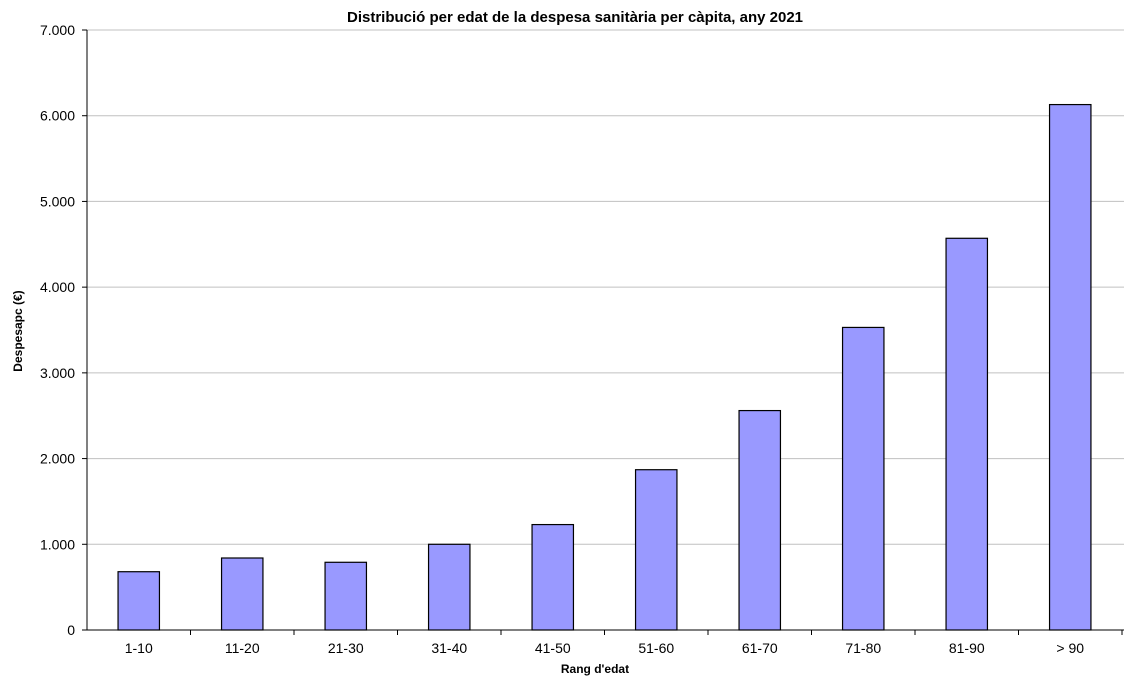  Describe the element at coordinates (553, 648) in the screenshot. I see `x-tick-label: 41-50` at that location.